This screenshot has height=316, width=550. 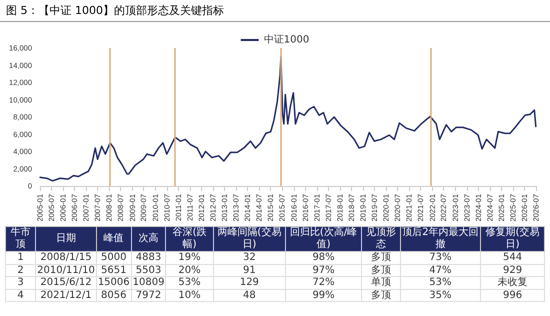 What do you see at coordinates (66, 258) in the screenshot?
I see `text: 2008/1/15` at bounding box center [66, 258].